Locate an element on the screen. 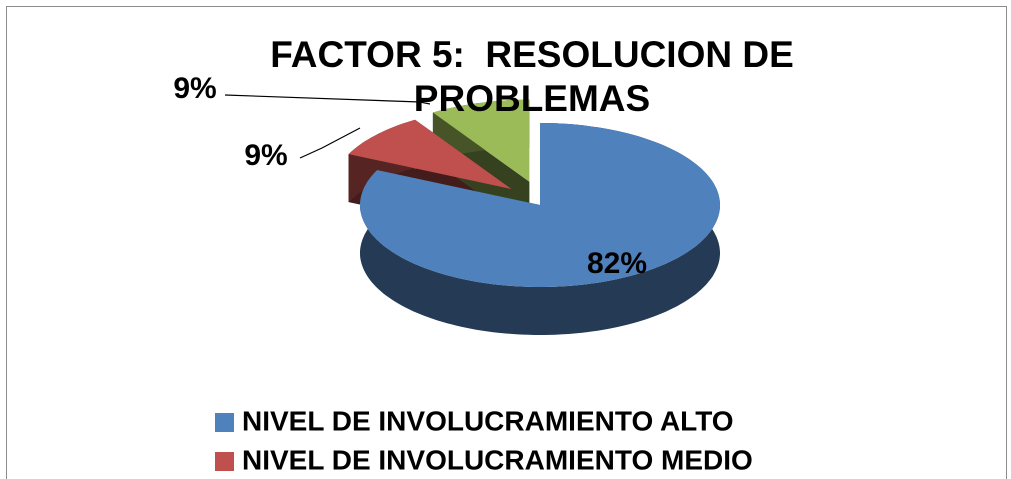 Image resolution: width=1011 pixels, height=479 pixels. chart-title: FACTOR 5: RESOLUCION DE PROBLEMAS is located at coordinates (537, 76).